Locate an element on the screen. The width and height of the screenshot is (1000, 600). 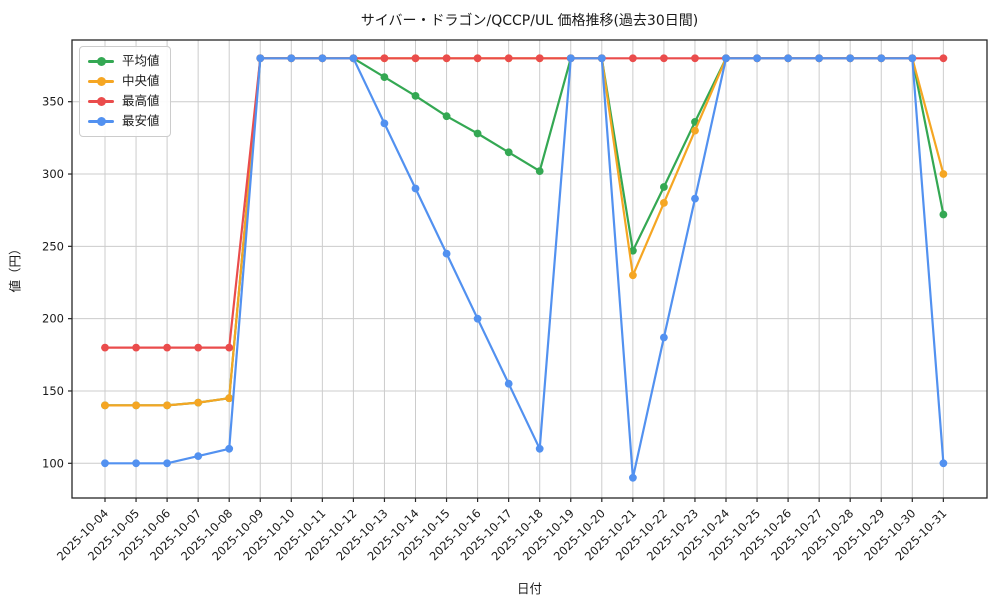
y-tick-label: 350 is located at coordinates (53, 102).